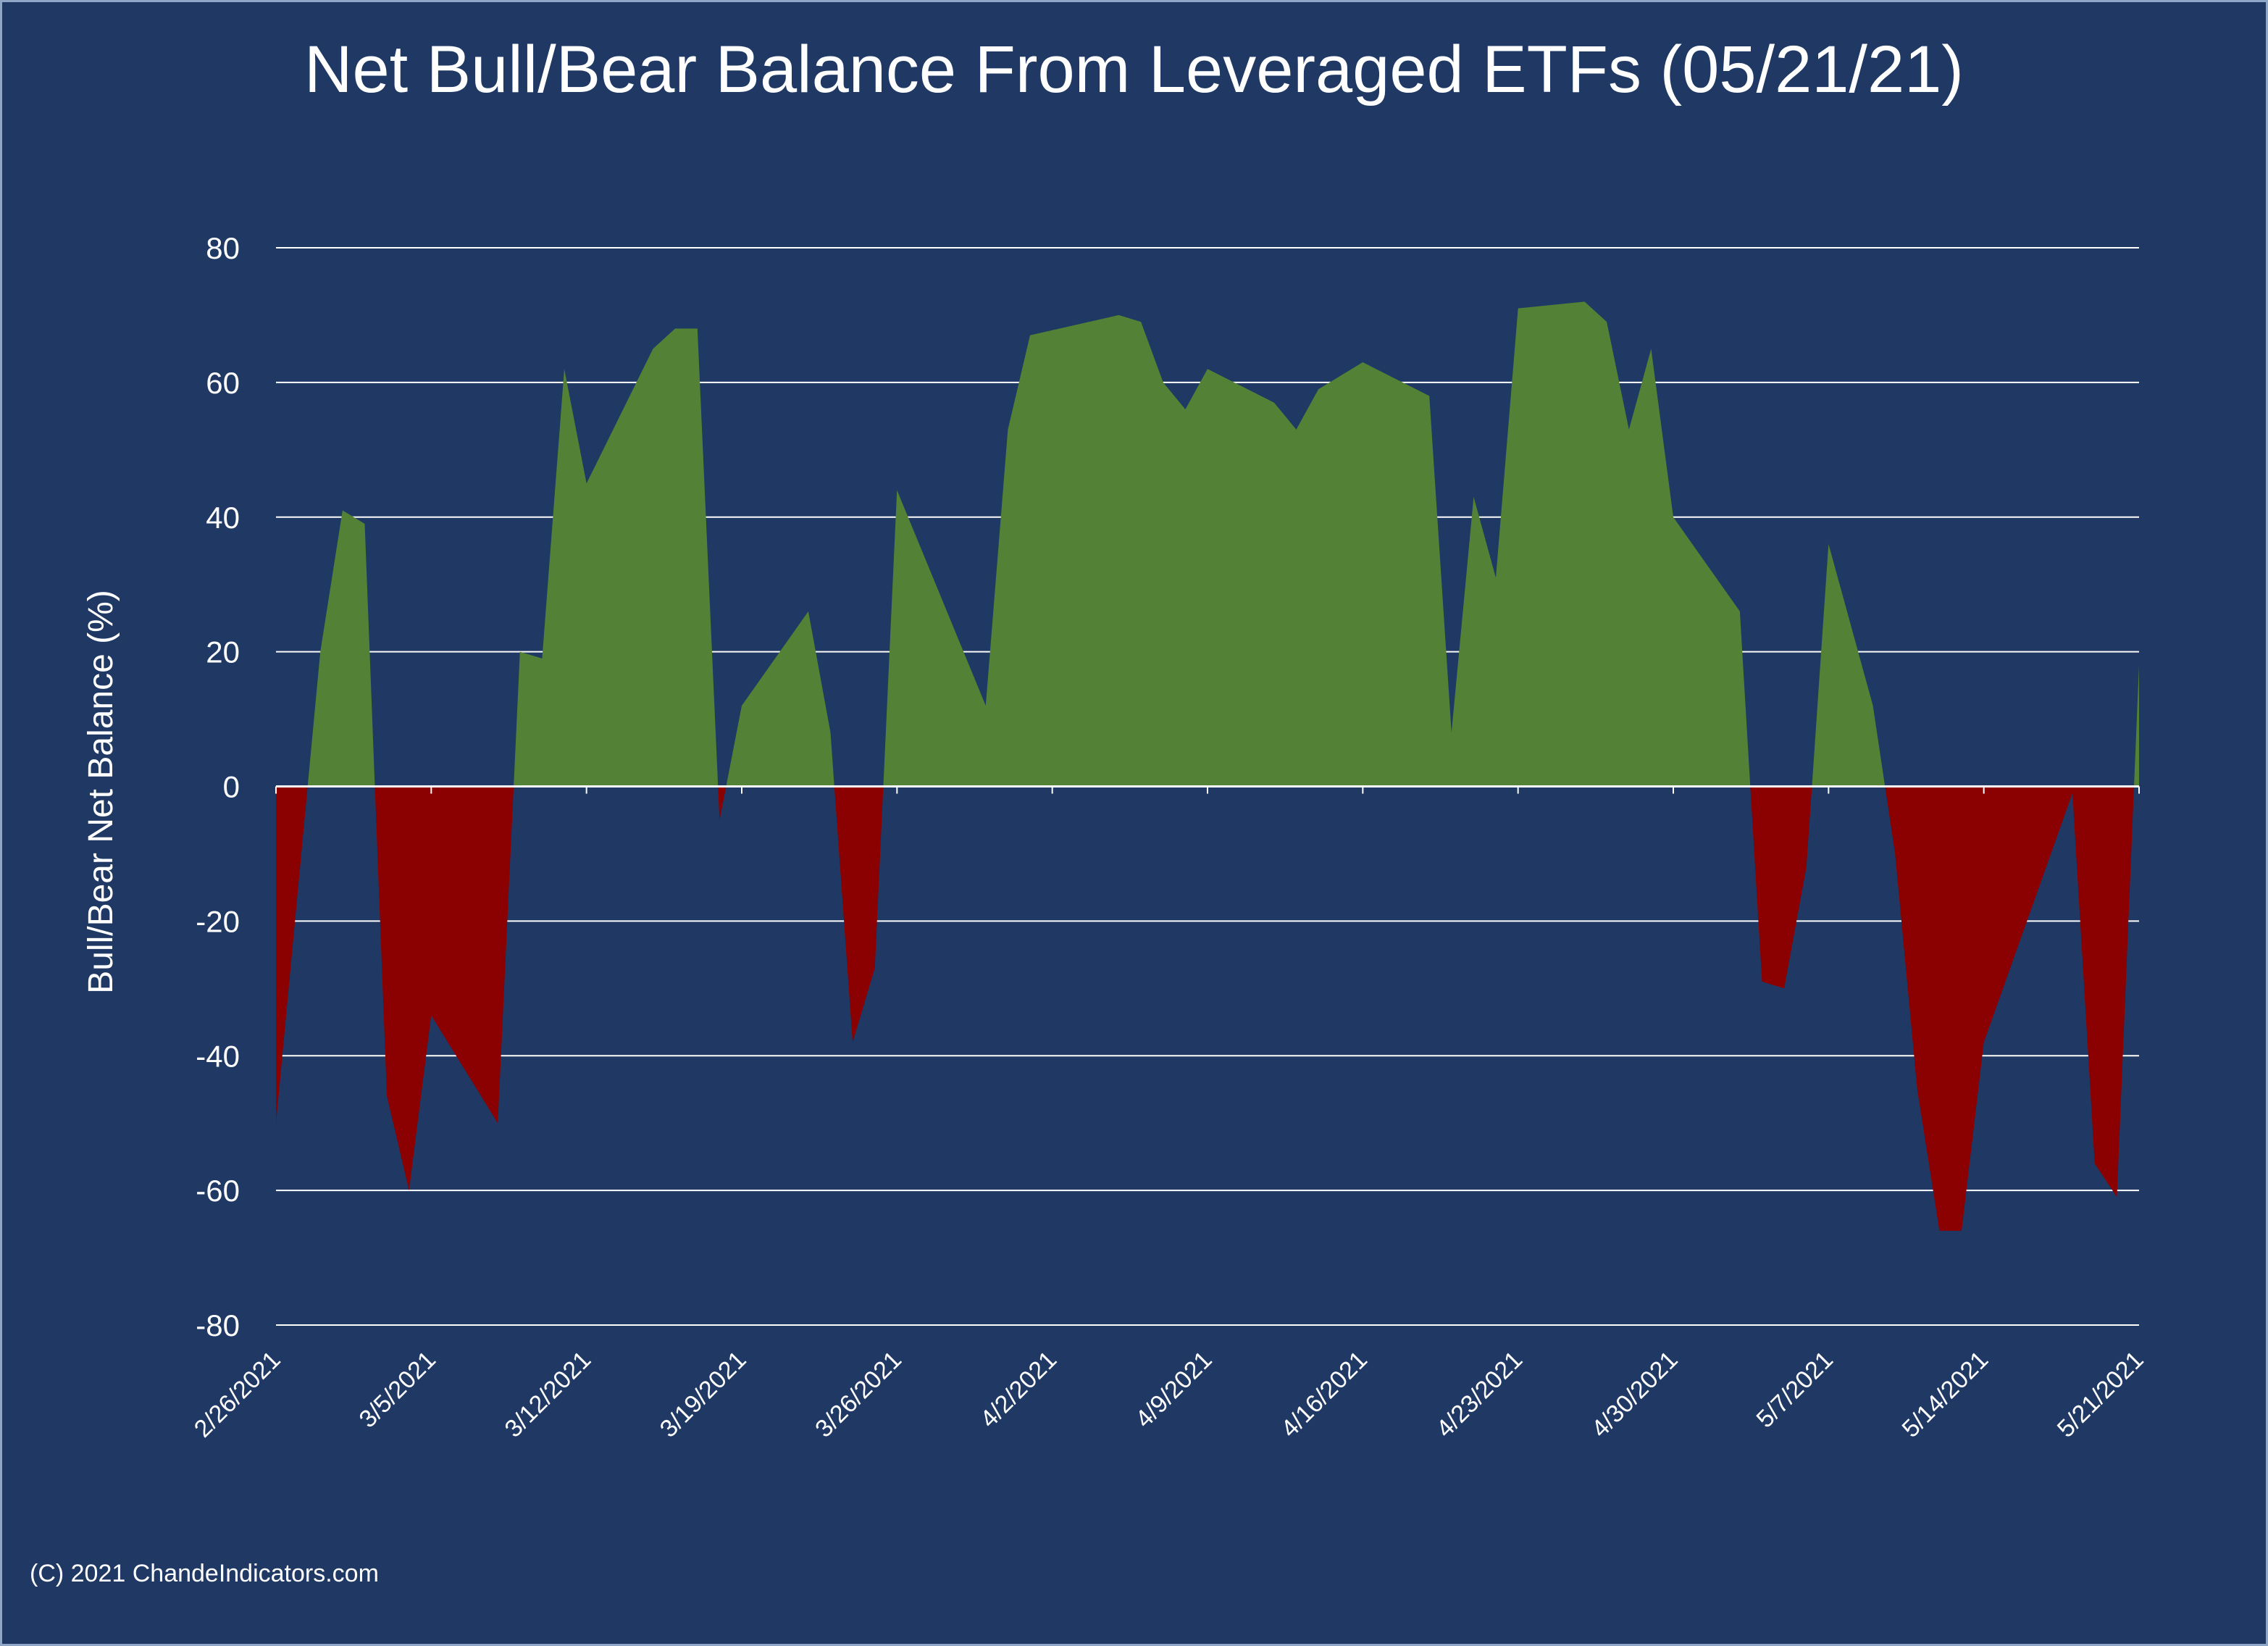  What do you see at coordinates (218, 921) in the screenshot?
I see `y-tick-label: -20` at bounding box center [218, 921].